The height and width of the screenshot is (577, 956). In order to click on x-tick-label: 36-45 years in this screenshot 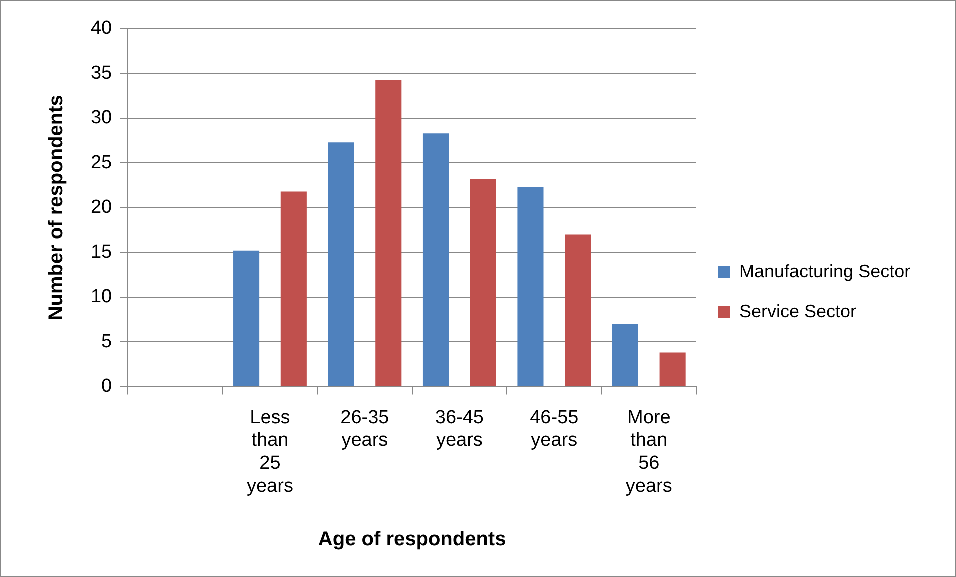, I will do `click(459, 429)`.